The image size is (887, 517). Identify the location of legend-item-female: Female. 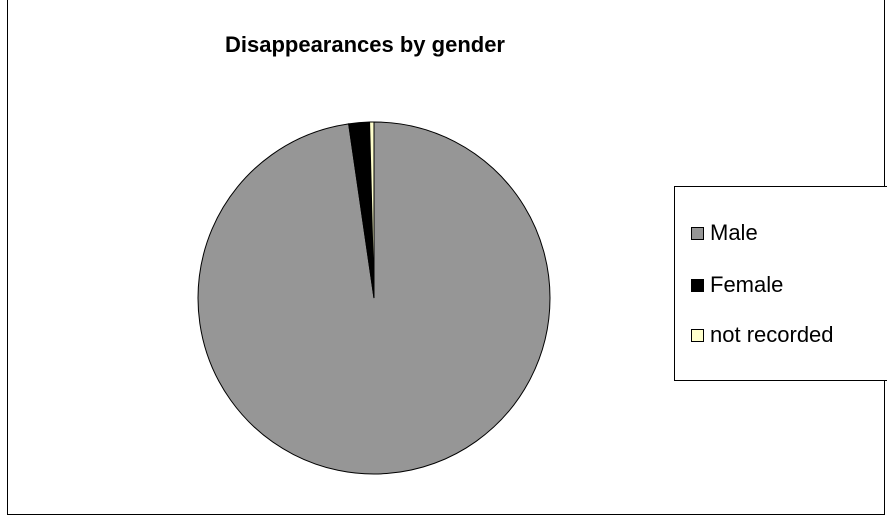
(737, 285).